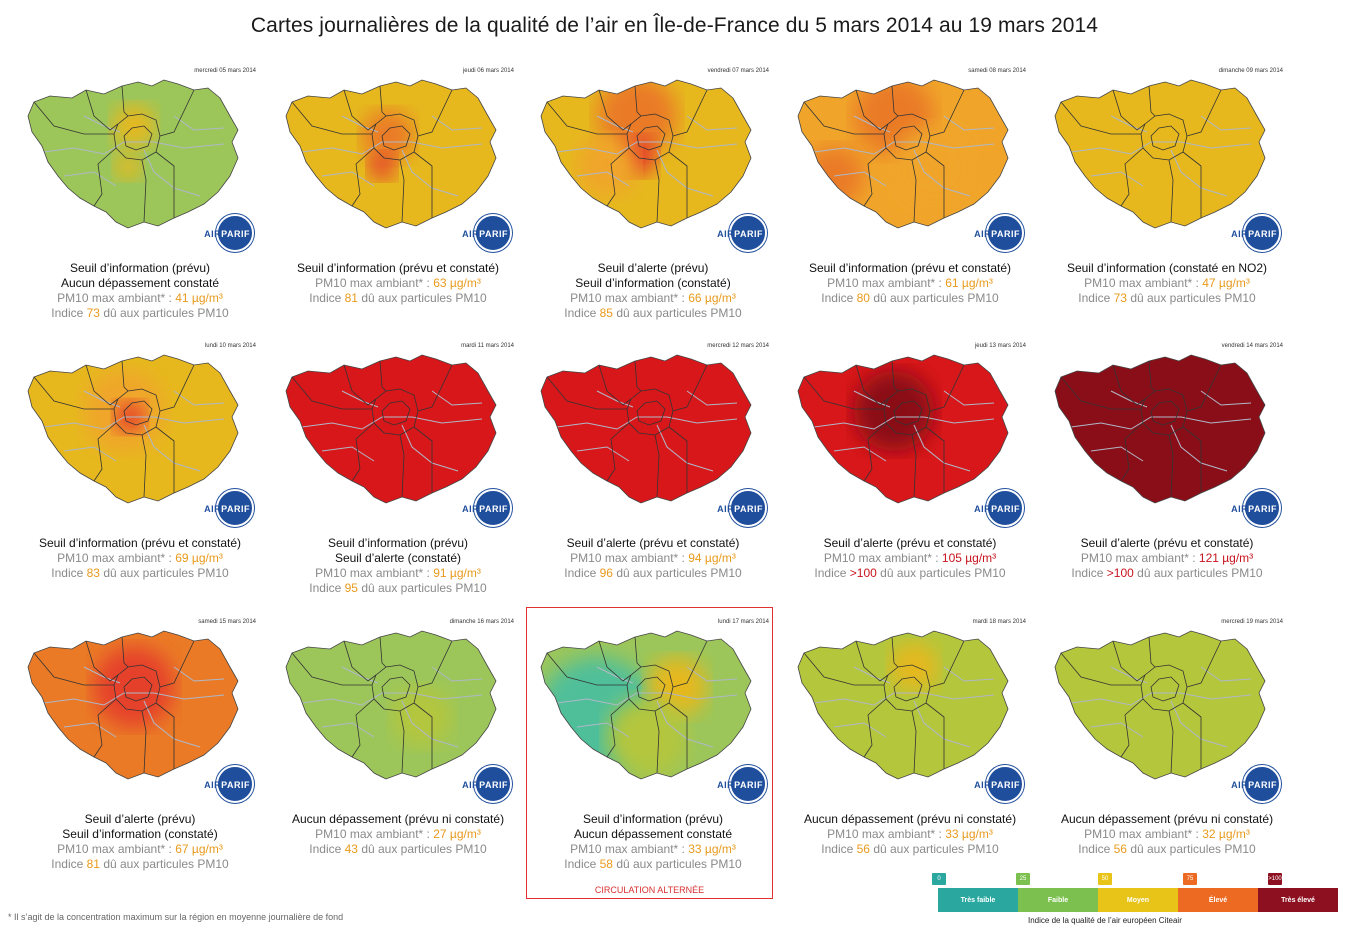 The height and width of the screenshot is (931, 1349). Describe the element at coordinates (910, 543) in the screenshot. I see `threshold-status: Seuil d’alerte (prévu et constaté)` at that location.